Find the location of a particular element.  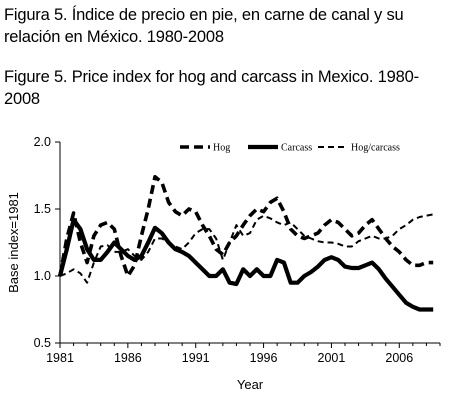

x-tick-label: 1996 is located at coordinates (264, 358).